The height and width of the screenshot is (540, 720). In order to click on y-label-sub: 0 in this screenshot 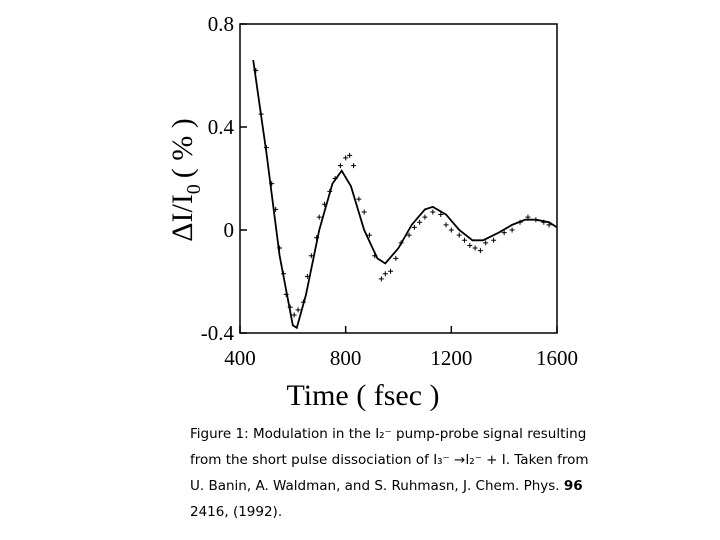, I will do `click(194, 189)`.